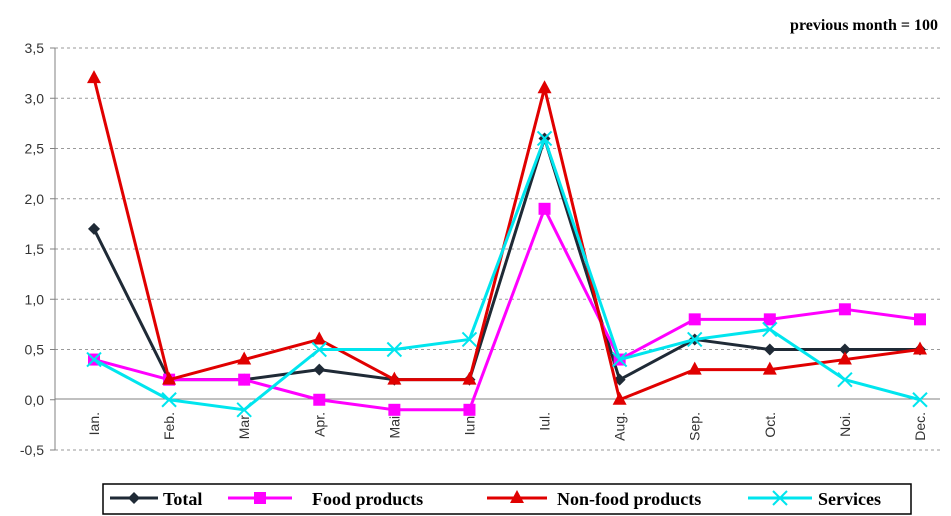 The image size is (951, 516). What do you see at coordinates (35, 249) in the screenshot?
I see `y-tick-label: 1,5` at bounding box center [35, 249].